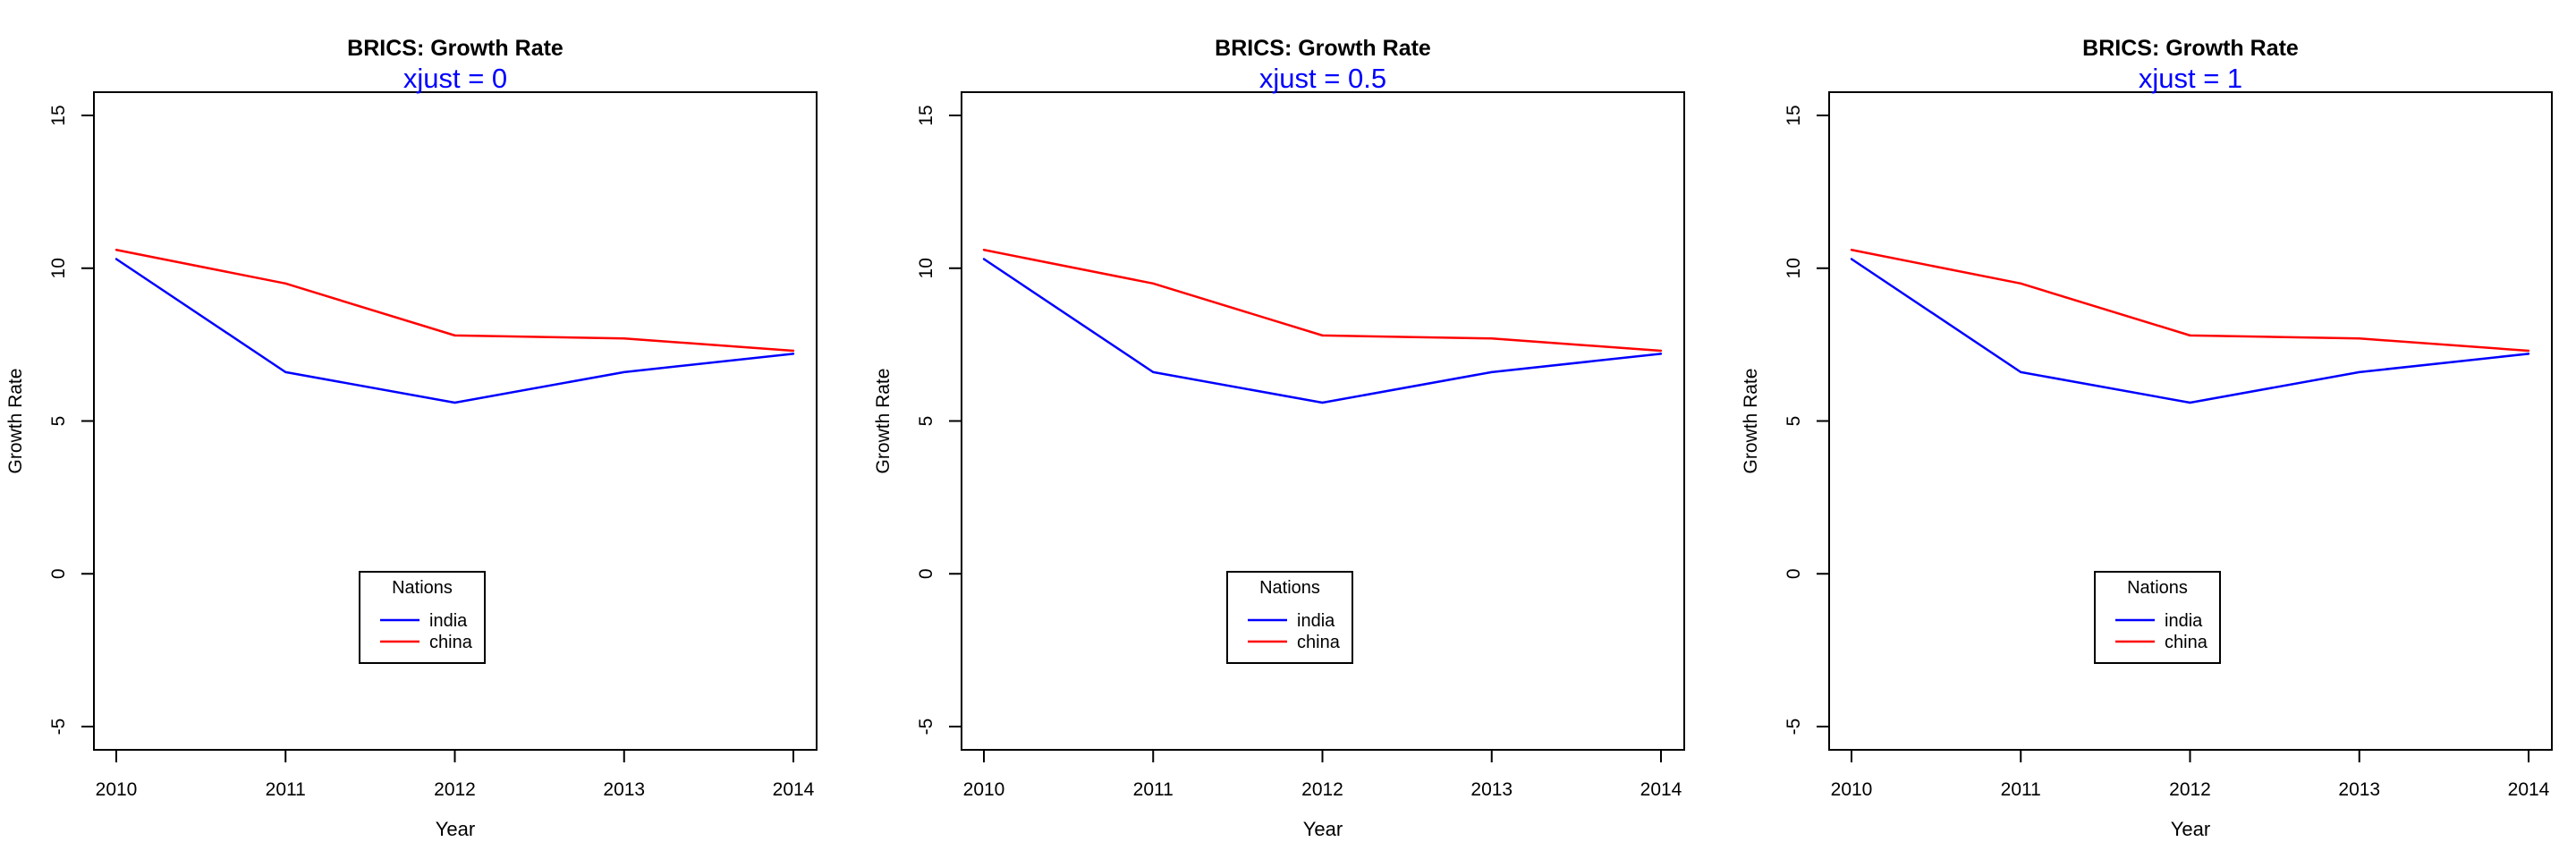 The width and height of the screenshot is (2576, 859). Describe the element at coordinates (1322, 78) in the screenshot. I see `chart-subtitle: xjust = 0.5` at that location.